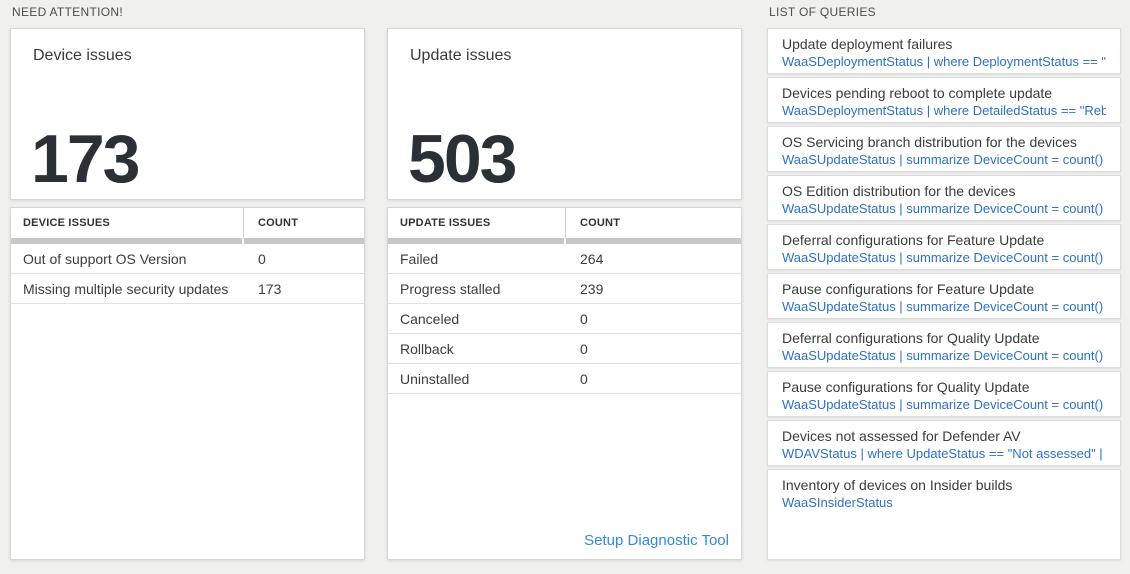 This screenshot has height=574, width=1130. Describe the element at coordinates (897, 485) in the screenshot. I see `query-title: Inventory of devices on Insider builds` at that location.